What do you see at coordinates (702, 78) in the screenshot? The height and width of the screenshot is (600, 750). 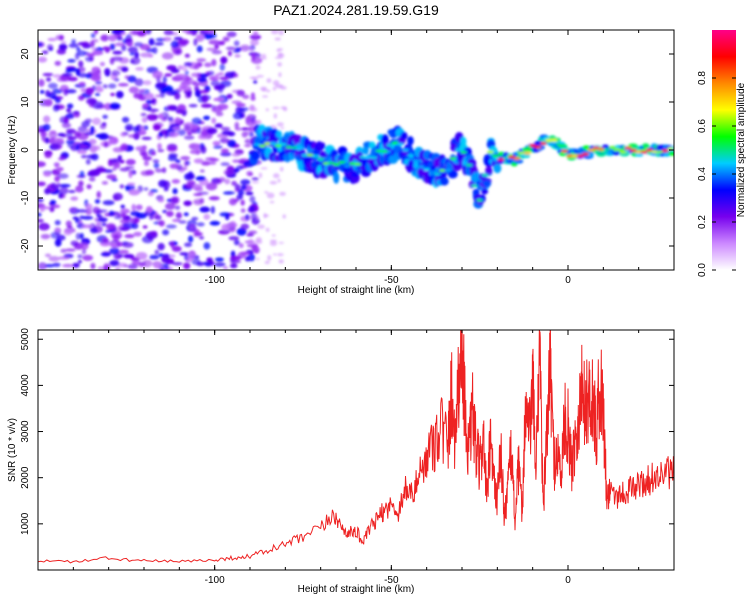 I see `colorbar-tick-label: 0.8` at bounding box center [702, 78].